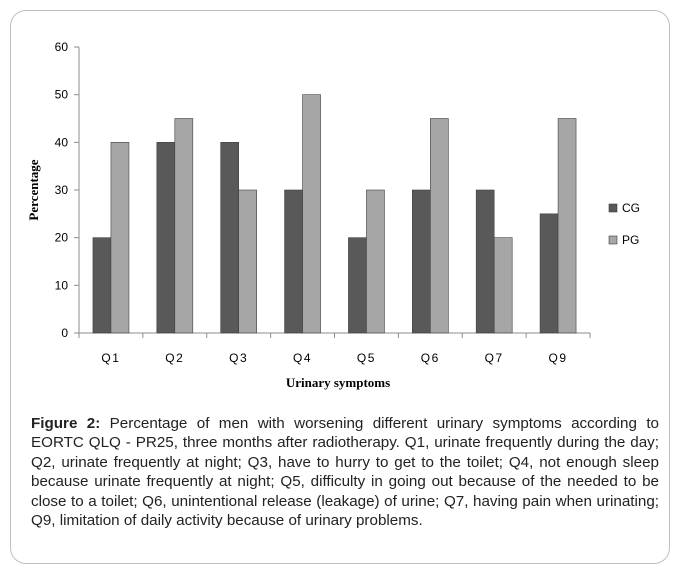 The height and width of the screenshot is (576, 683). Describe the element at coordinates (503, 285) in the screenshot. I see `bar-pg-q7` at that location.